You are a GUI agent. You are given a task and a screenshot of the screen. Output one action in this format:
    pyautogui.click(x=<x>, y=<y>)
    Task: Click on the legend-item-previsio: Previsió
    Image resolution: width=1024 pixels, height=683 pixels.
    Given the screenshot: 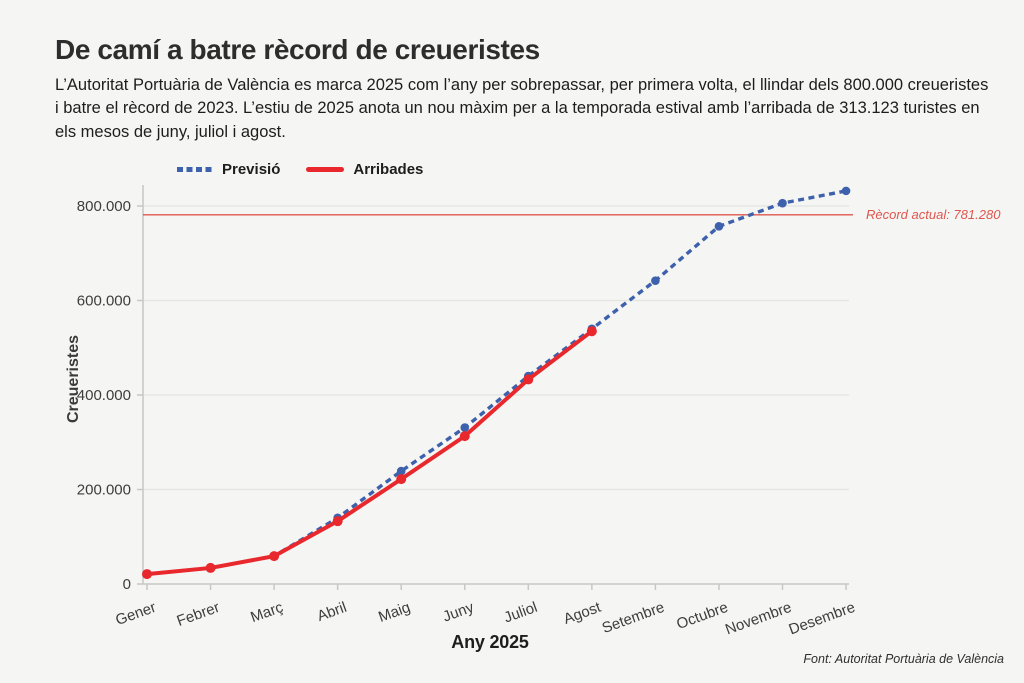 What is the action you would take?
    pyautogui.click(x=228, y=169)
    